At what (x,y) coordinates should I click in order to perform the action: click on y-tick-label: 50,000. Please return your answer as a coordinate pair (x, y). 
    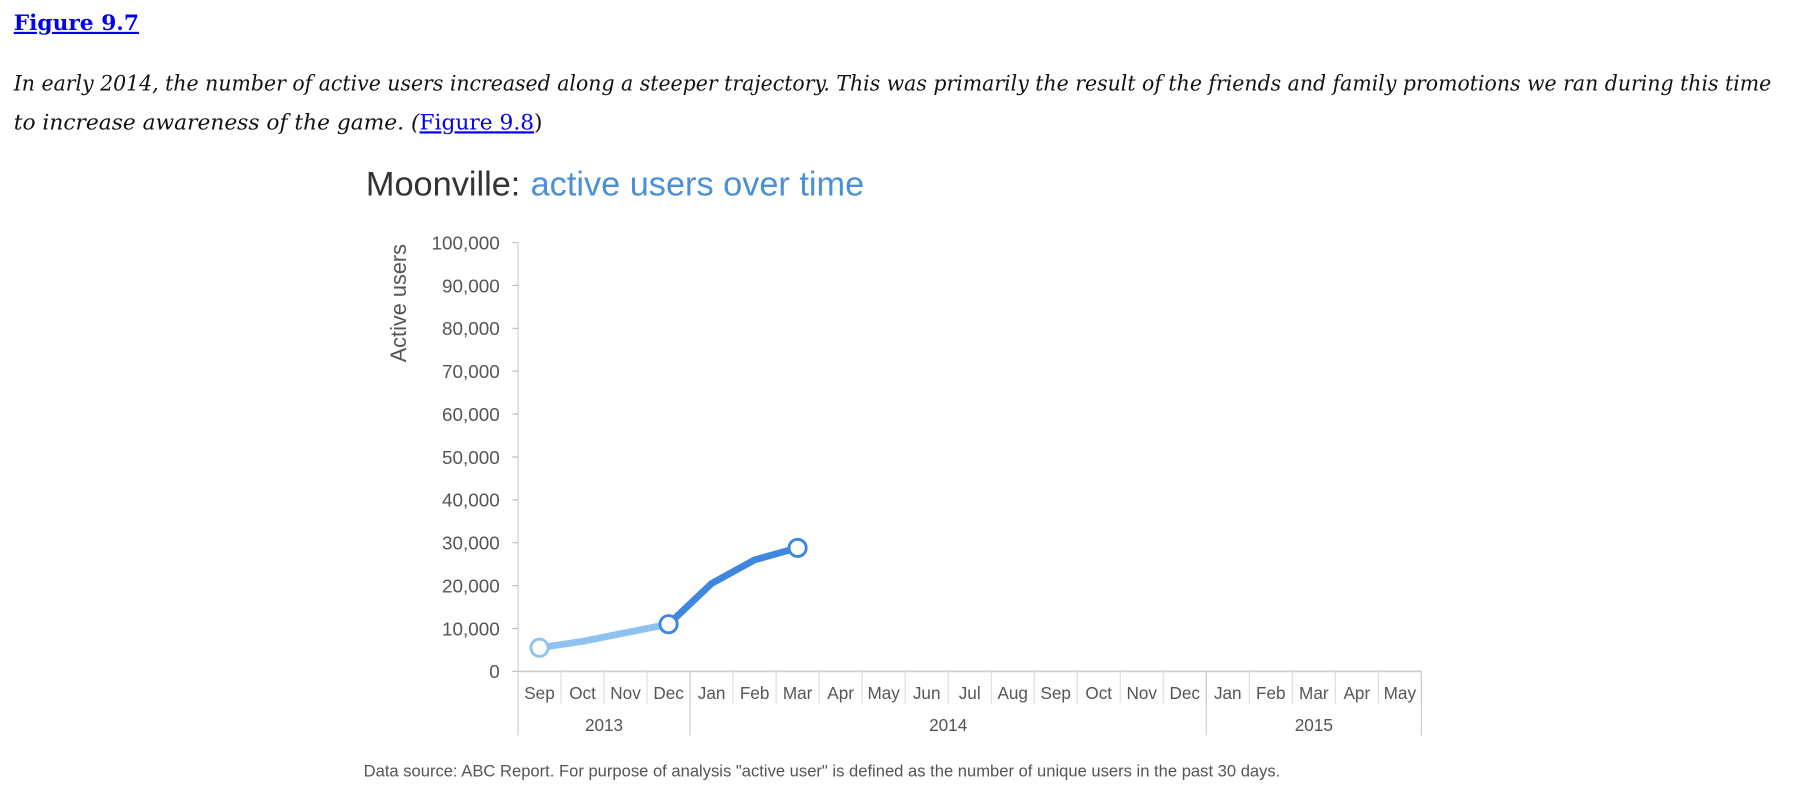
    Looking at the image, I should click on (471, 457).